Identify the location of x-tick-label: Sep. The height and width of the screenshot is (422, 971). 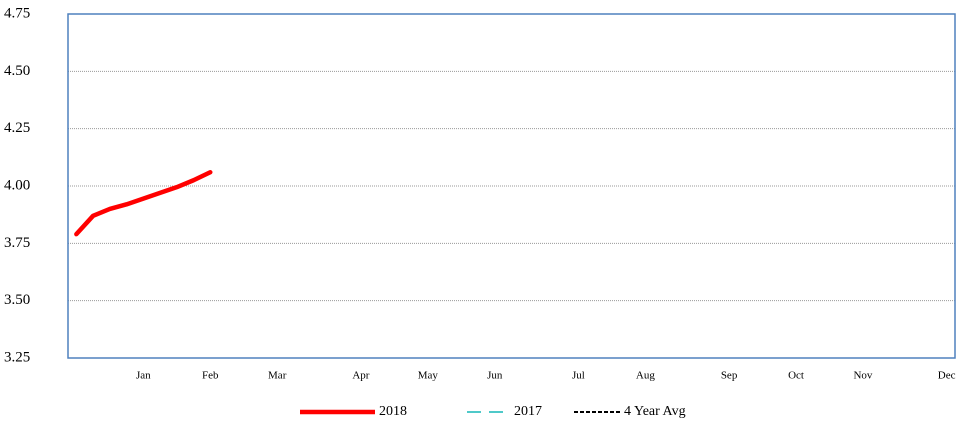
(729, 376).